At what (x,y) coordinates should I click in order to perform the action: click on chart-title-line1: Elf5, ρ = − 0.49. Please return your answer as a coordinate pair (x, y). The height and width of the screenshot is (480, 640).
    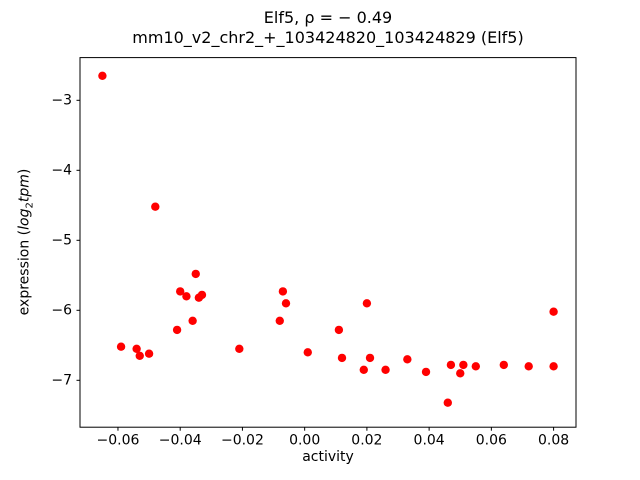
    Looking at the image, I should click on (328, 17).